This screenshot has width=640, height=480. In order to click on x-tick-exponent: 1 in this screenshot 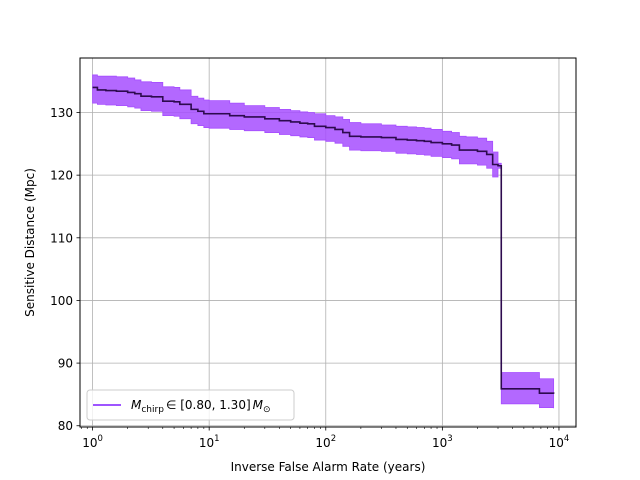, I will do `click(216, 439)`.